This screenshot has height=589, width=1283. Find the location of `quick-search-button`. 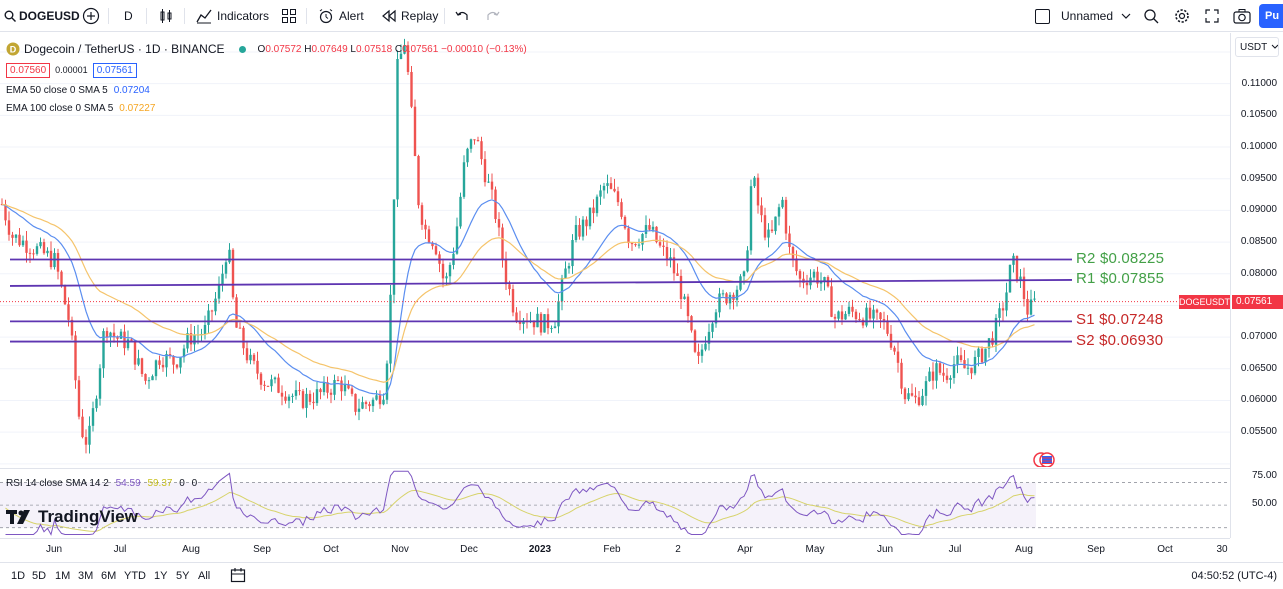

quick-search-button is located at coordinates (1151, 16).